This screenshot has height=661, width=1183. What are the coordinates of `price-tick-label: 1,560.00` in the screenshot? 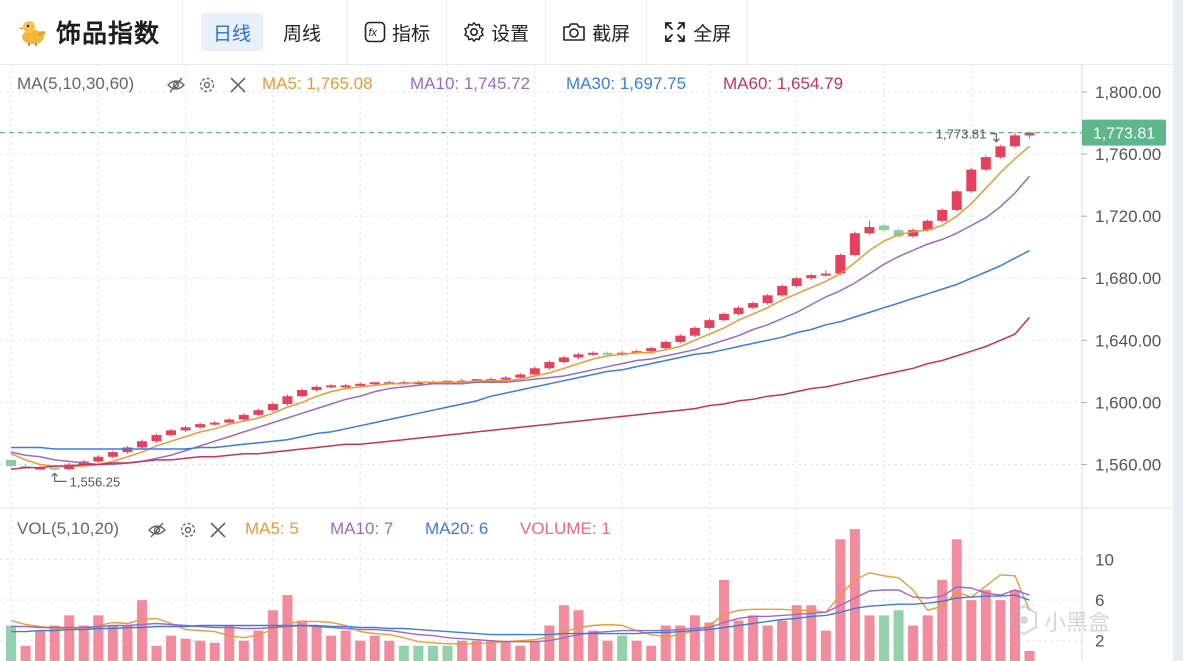 It's located at (1128, 465).